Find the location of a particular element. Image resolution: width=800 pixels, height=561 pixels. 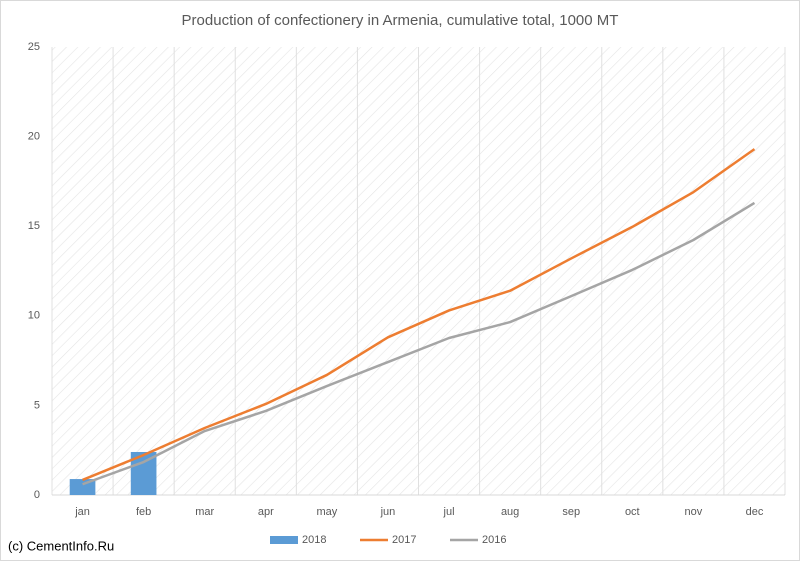

legend-label: 2016 is located at coordinates (494, 540).